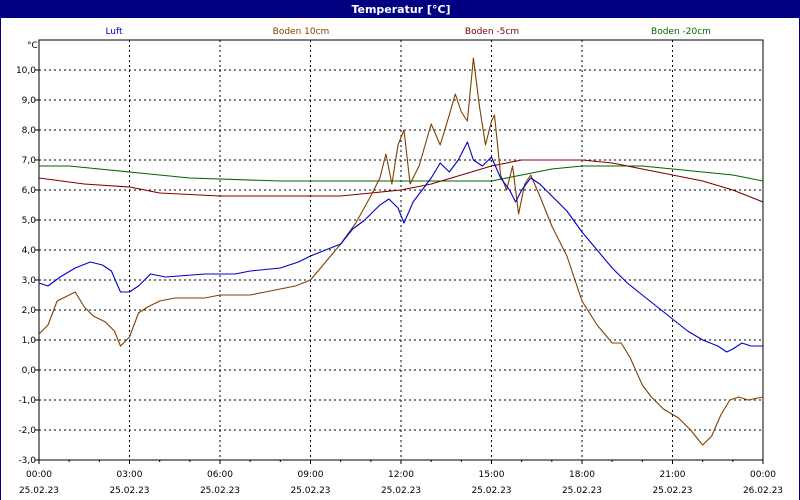  I want to click on y-tick-label: 2,0, so click(29, 311).